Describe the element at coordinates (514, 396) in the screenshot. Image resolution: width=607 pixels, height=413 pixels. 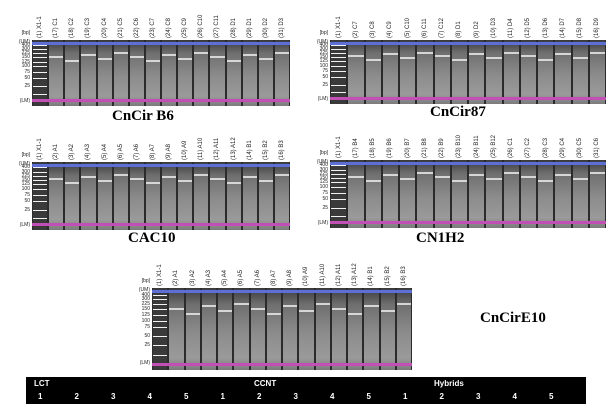
I see `legend-sample-number: 4` at that location.